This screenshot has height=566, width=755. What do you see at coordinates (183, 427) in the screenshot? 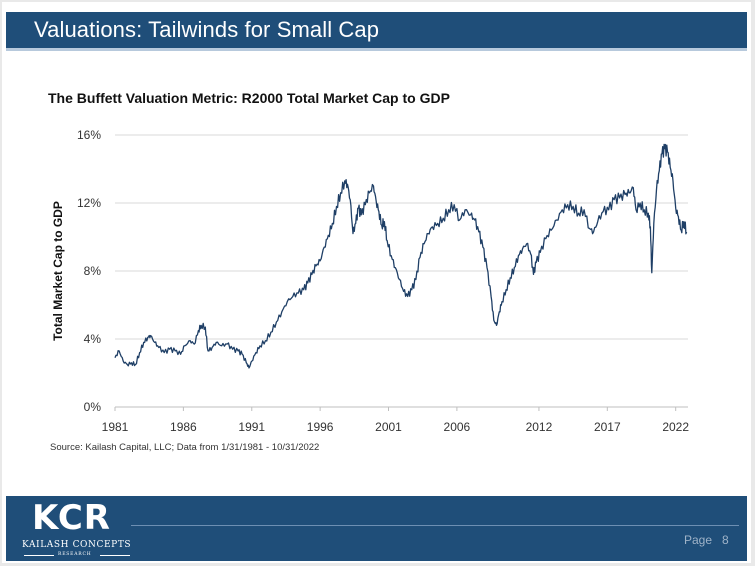
I see `x-tick-label: 1986` at bounding box center [183, 427].